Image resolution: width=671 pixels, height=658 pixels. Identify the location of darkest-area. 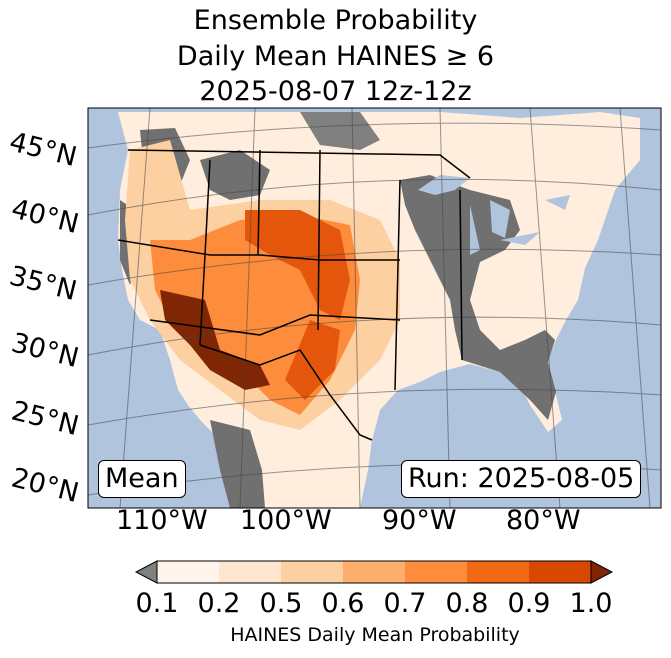
(215, 340).